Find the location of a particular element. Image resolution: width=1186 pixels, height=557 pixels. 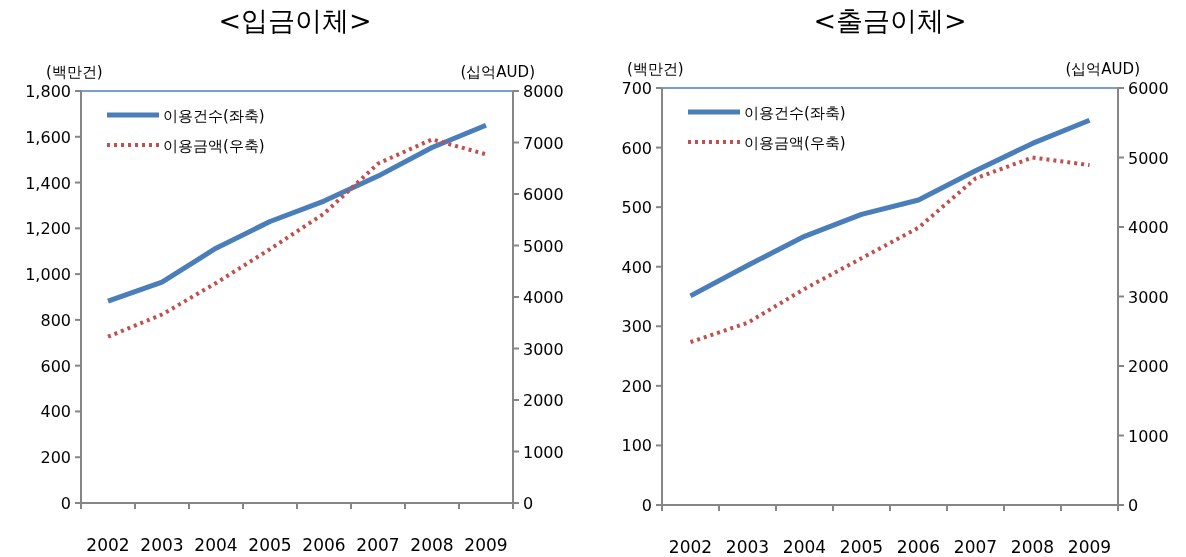

y-tick-label: 1,600 is located at coordinates (48, 137).